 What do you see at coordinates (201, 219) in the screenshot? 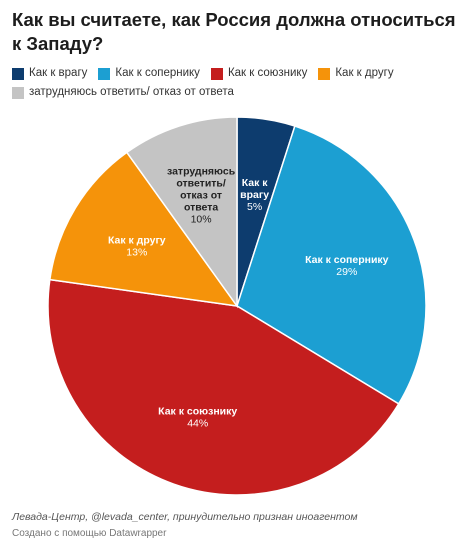
I see `slice-percent: 10%` at bounding box center [201, 219].